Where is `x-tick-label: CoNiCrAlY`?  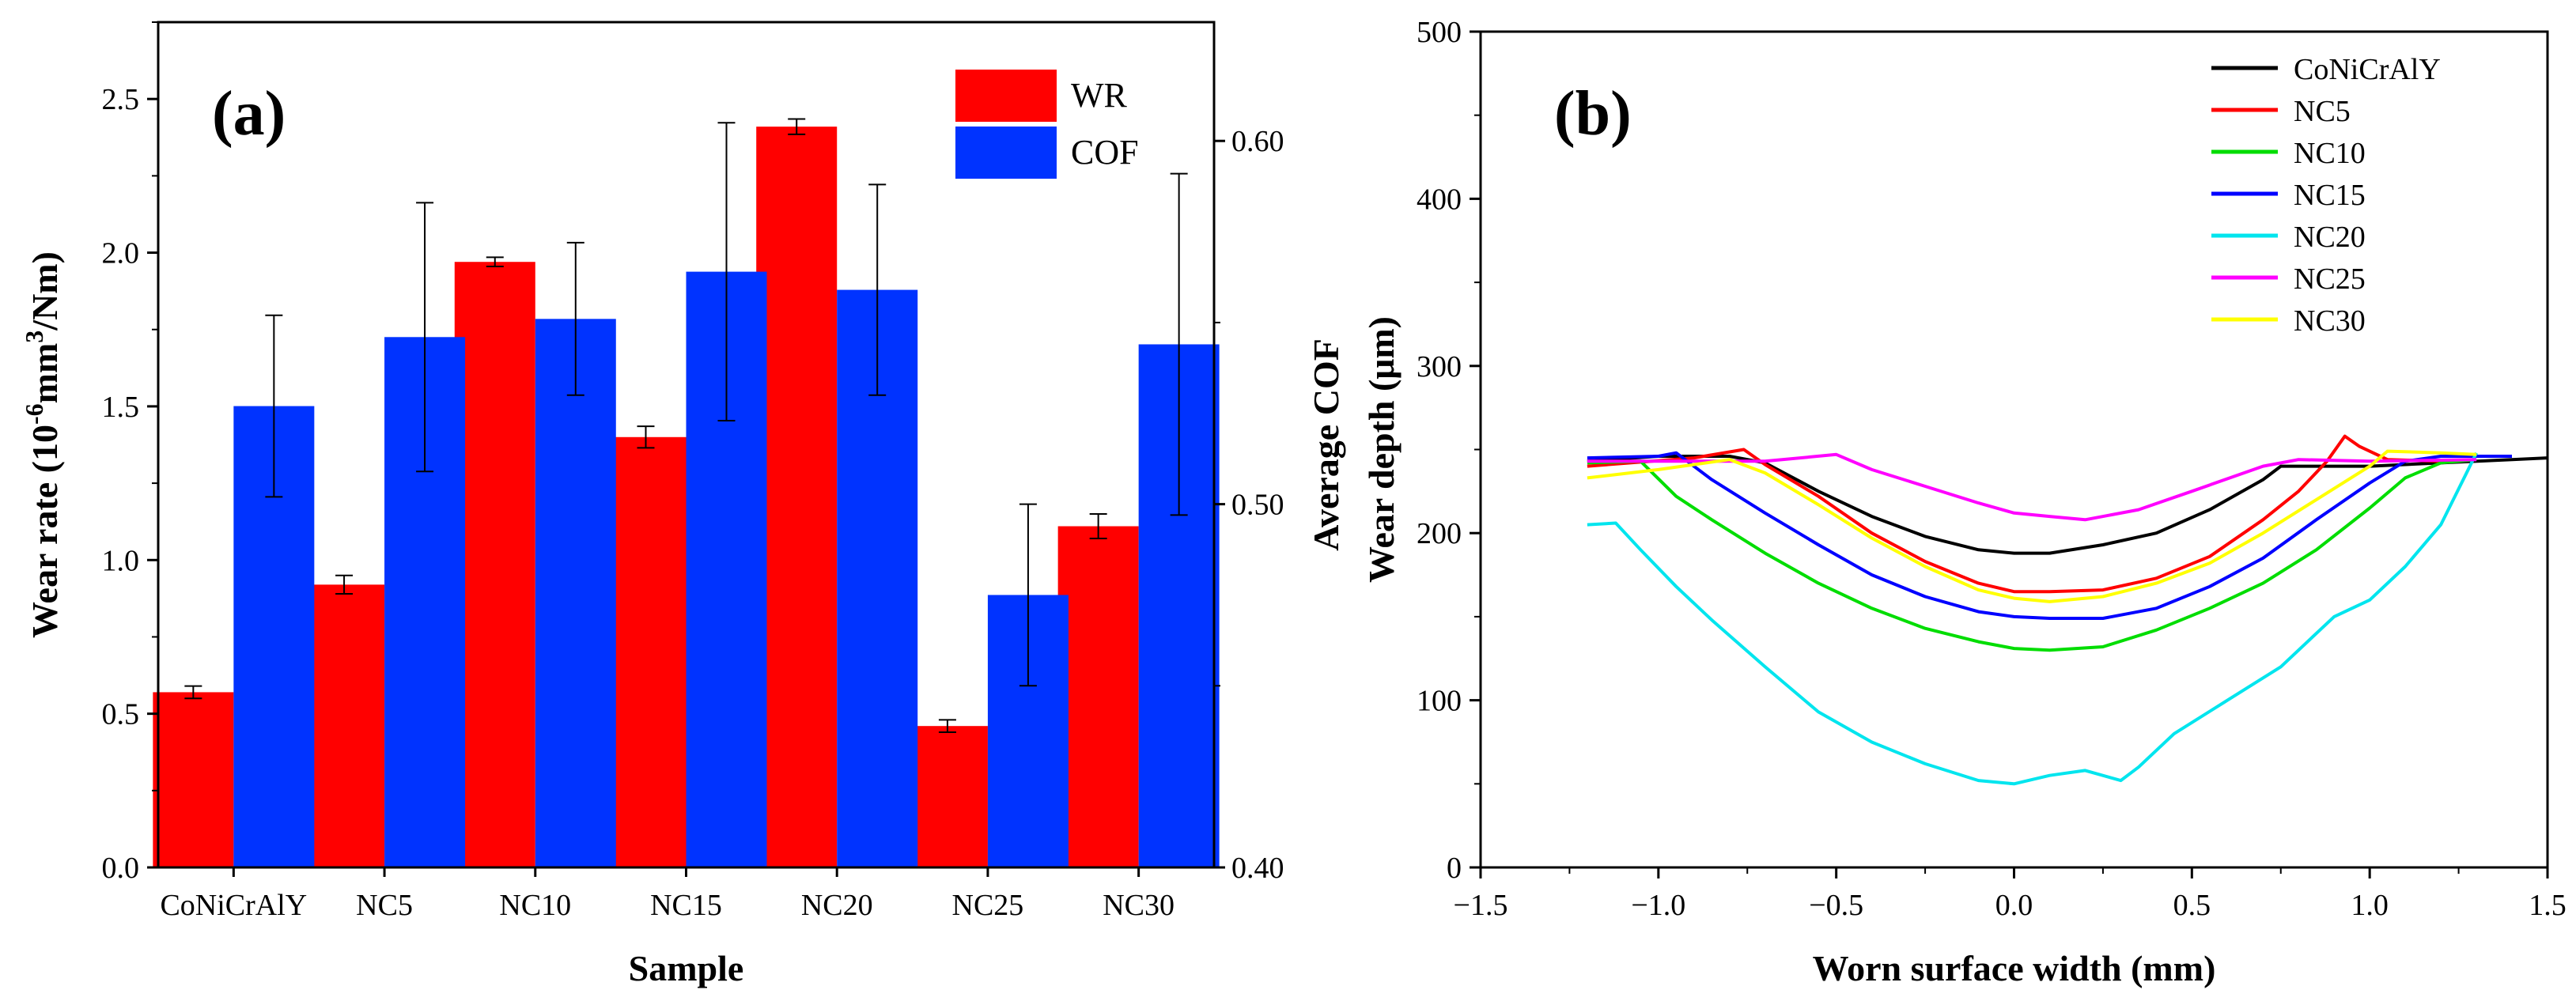
x-tick-label: CoNiCrAlY is located at coordinates (234, 905).